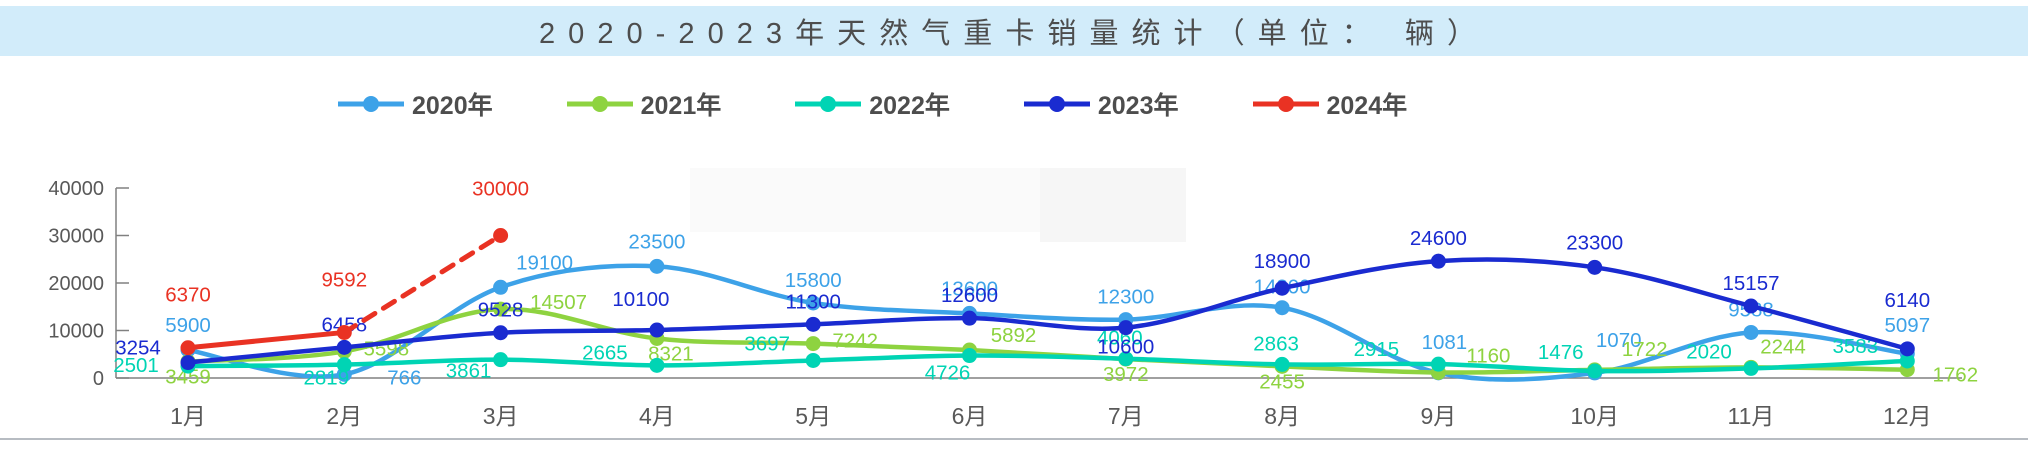 This screenshot has width=2028, height=449. What do you see at coordinates (98, 379) in the screenshot?
I see `y-axis-label: 0` at bounding box center [98, 379].